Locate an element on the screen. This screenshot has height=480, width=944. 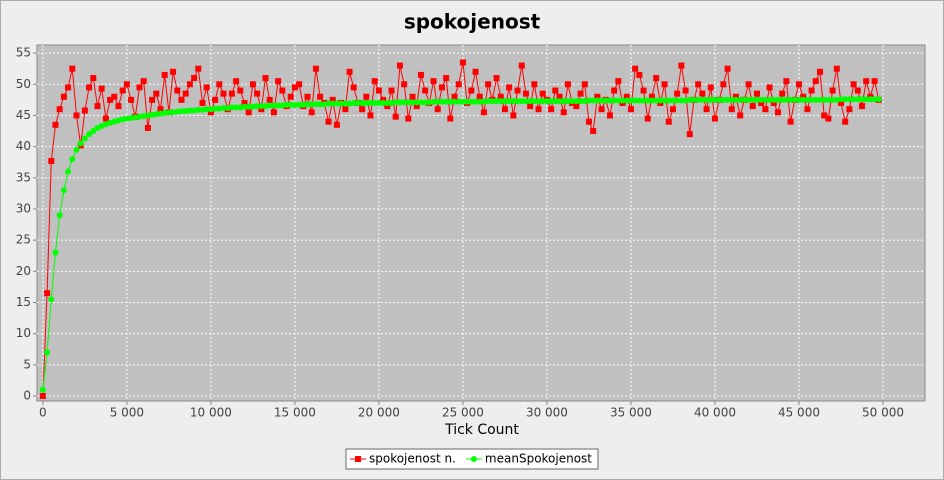
legend-label: spokojenost n. is located at coordinates (412, 459).